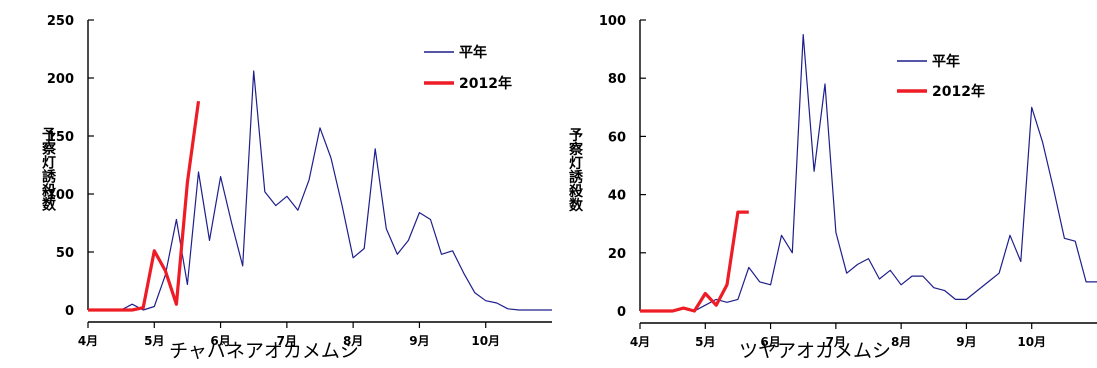  What do you see at coordinates (617, 254) in the screenshot?
I see `y-tick-label: 20` at bounding box center [617, 254].